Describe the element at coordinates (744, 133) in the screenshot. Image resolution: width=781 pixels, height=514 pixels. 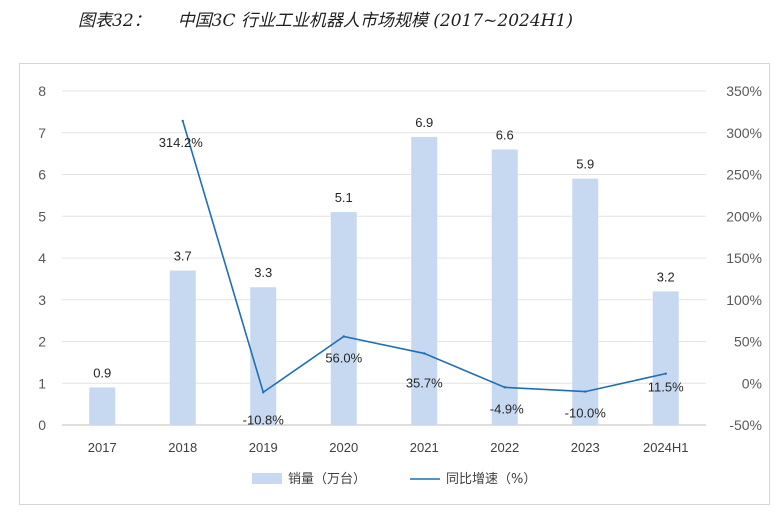
I see `y-right-tick-label: 300%` at that location.